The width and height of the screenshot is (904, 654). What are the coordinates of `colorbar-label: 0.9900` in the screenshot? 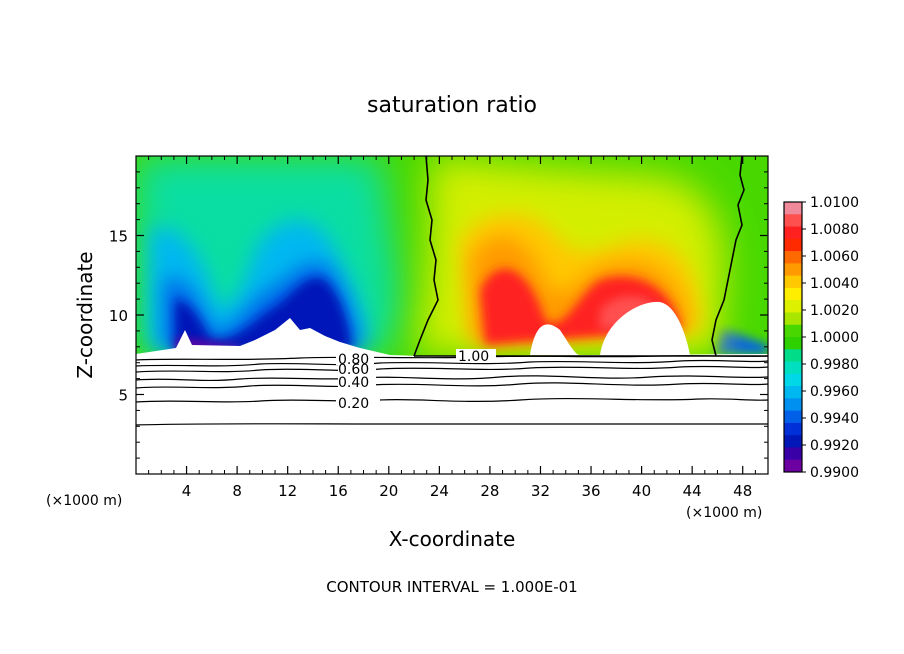 It's located at (834, 473).